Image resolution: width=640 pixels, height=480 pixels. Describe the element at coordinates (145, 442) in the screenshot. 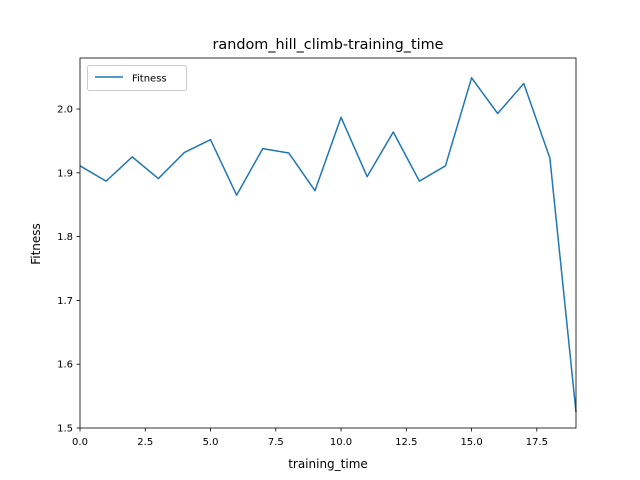

I see `x-tick-label: 2.5` at that location.